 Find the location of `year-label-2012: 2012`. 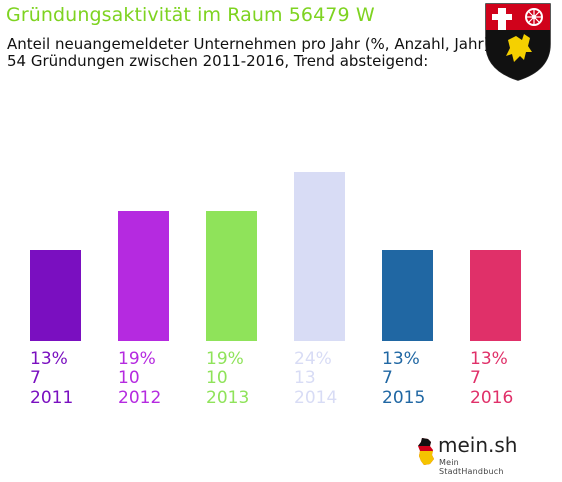

year-label-2012: 2012 is located at coordinates (139, 398).